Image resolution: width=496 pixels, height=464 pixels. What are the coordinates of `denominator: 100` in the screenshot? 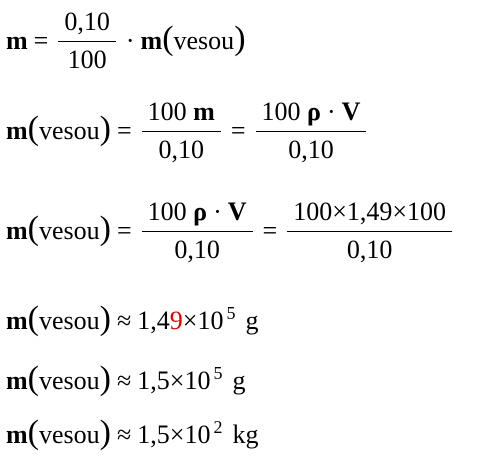 It's located at (87, 60).